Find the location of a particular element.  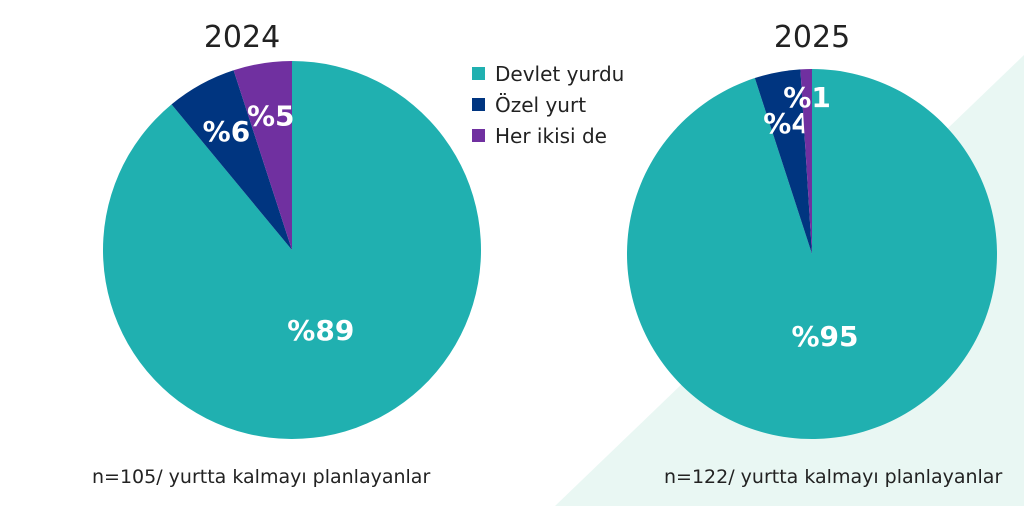

legend-item-devlet: Devlet yurdu is located at coordinates (548, 73).